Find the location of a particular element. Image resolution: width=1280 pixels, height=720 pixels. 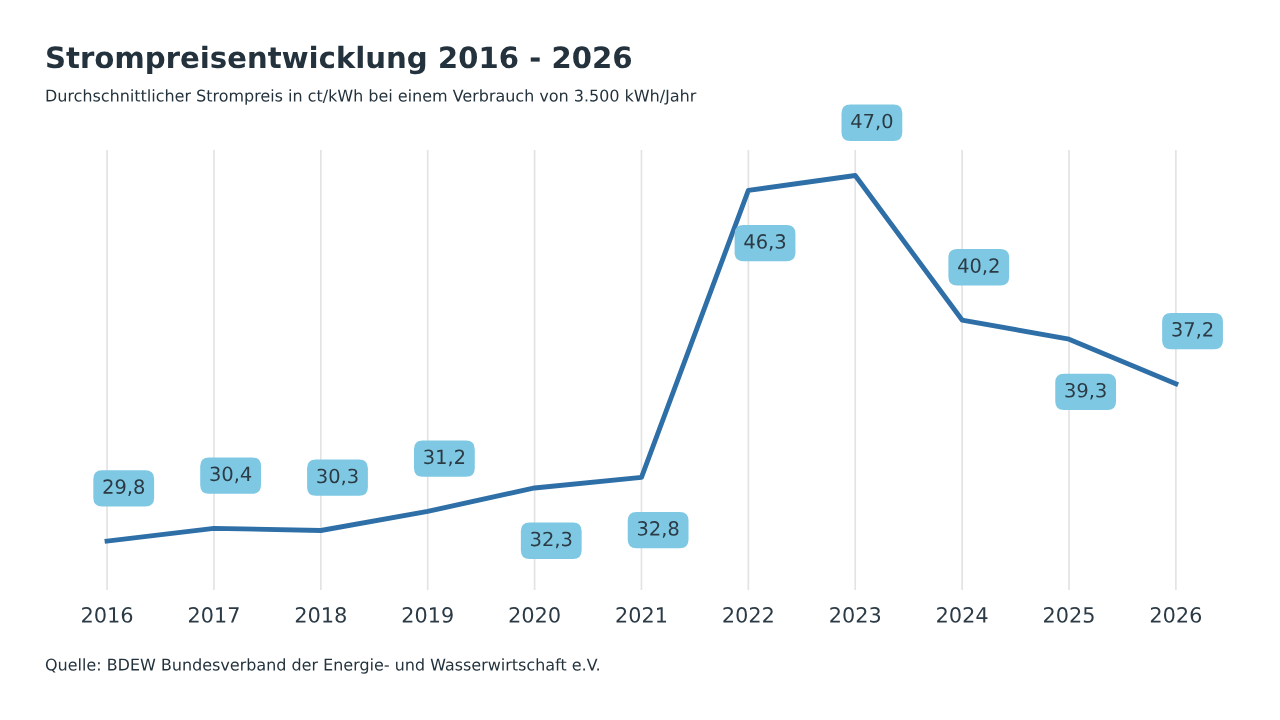

data-label: 47,0 is located at coordinates (872, 122).